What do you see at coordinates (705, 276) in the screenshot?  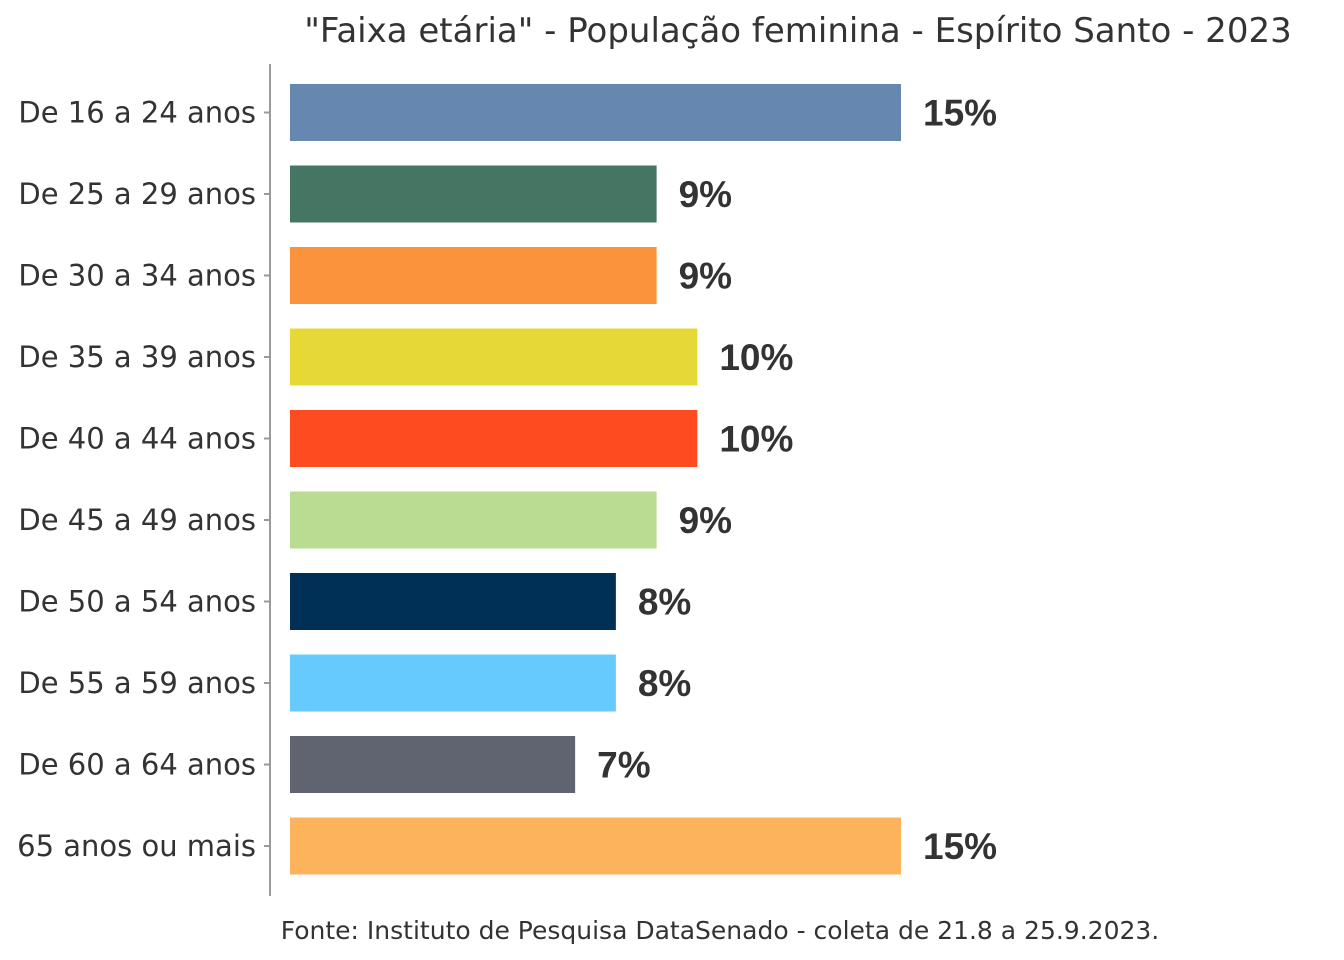 I see `value-label-3: 9%` at bounding box center [705, 276].